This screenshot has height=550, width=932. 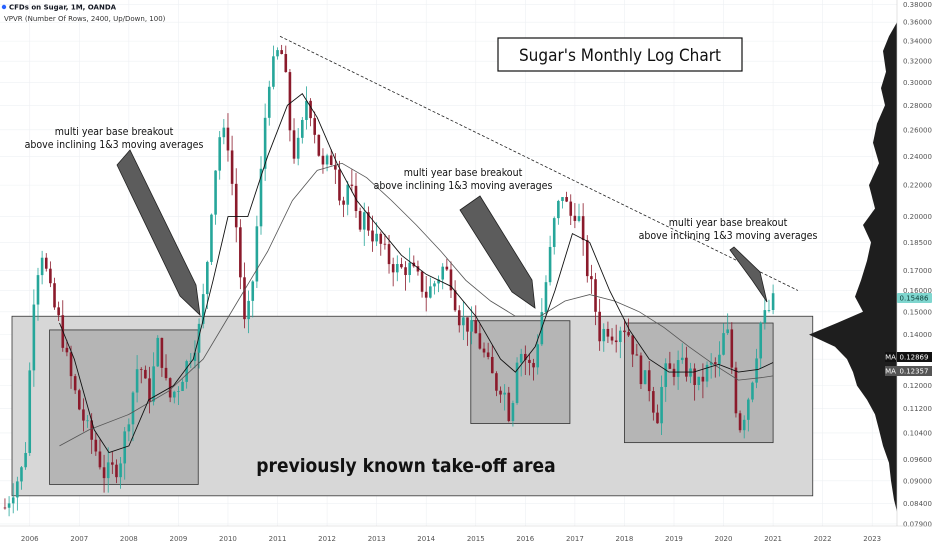 I want to click on ma-tag-1-value: 0.12869, so click(x=914, y=358).